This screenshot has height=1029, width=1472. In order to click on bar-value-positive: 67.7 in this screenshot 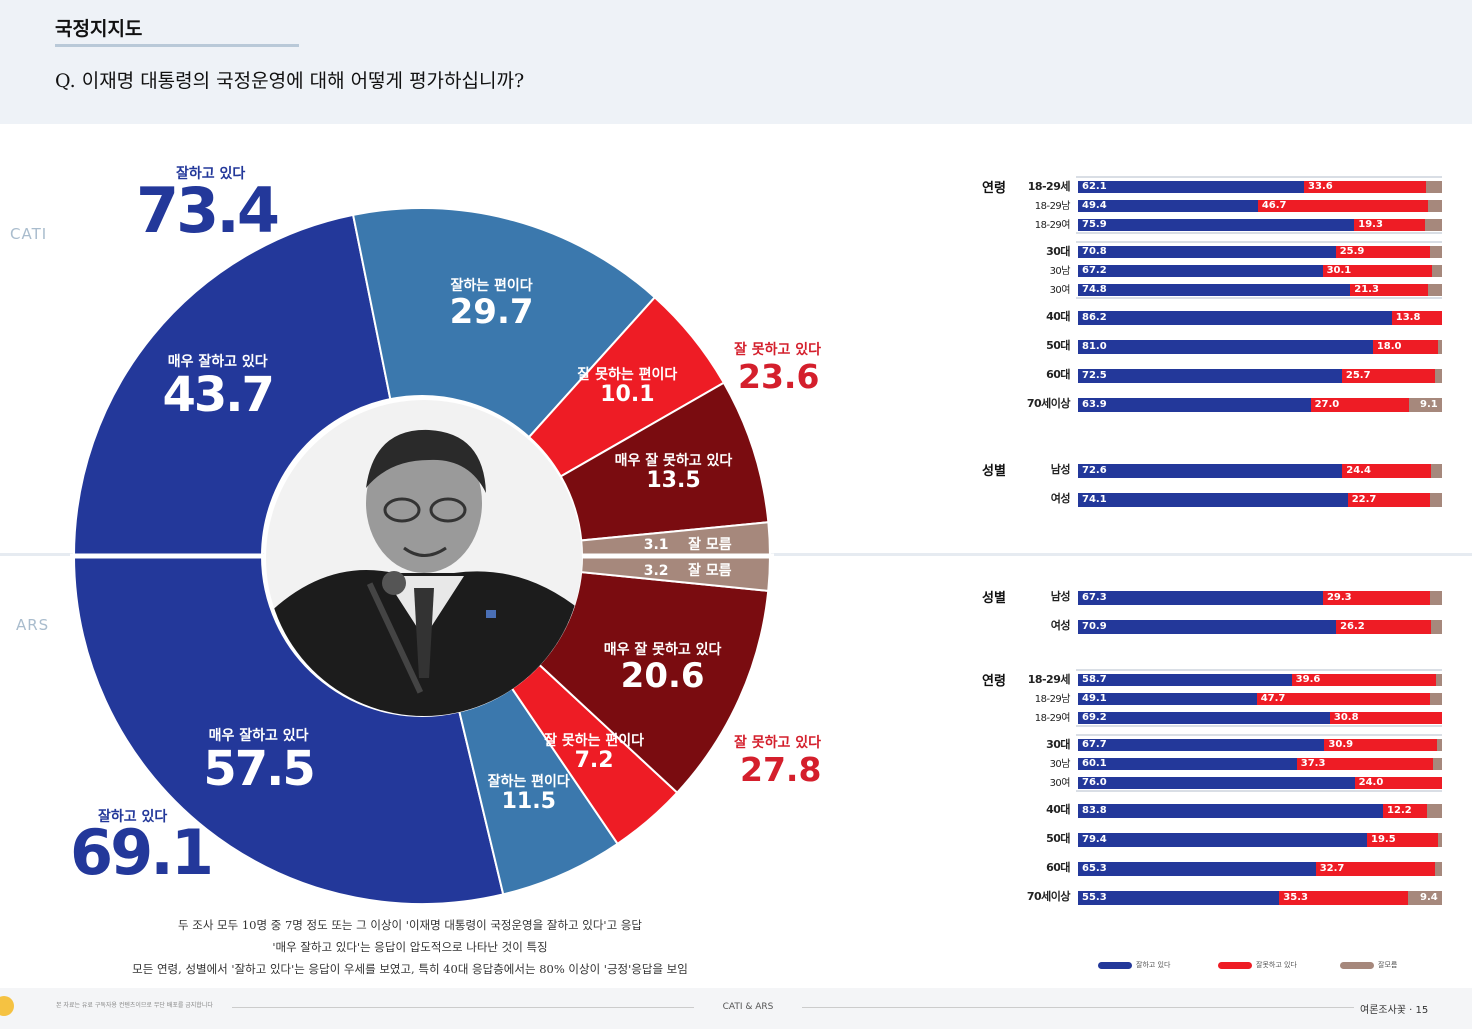, I will do `click(1094, 744)`.